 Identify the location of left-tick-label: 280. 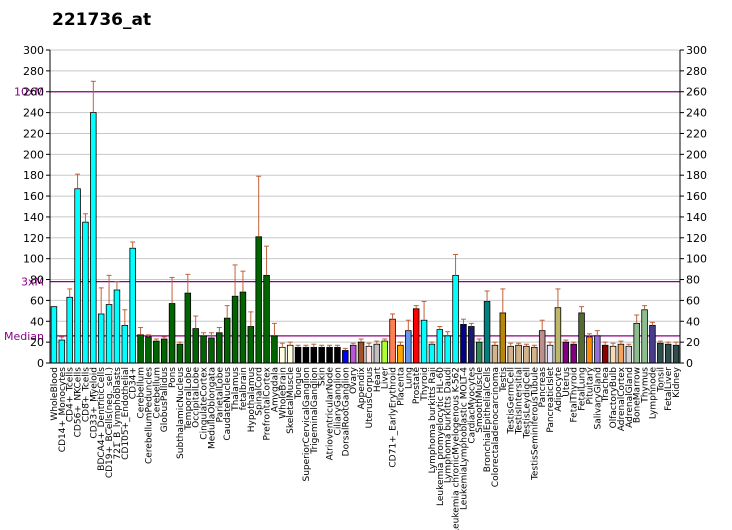
(33, 71).